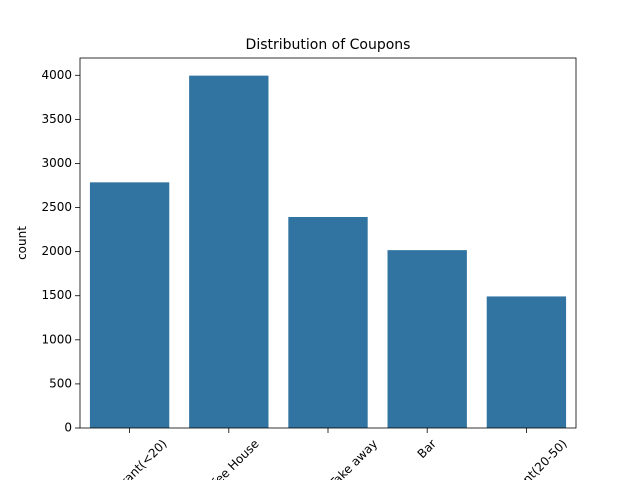  Describe the element at coordinates (56, 119) in the screenshot. I see `y-tick-label: 3500` at that location.